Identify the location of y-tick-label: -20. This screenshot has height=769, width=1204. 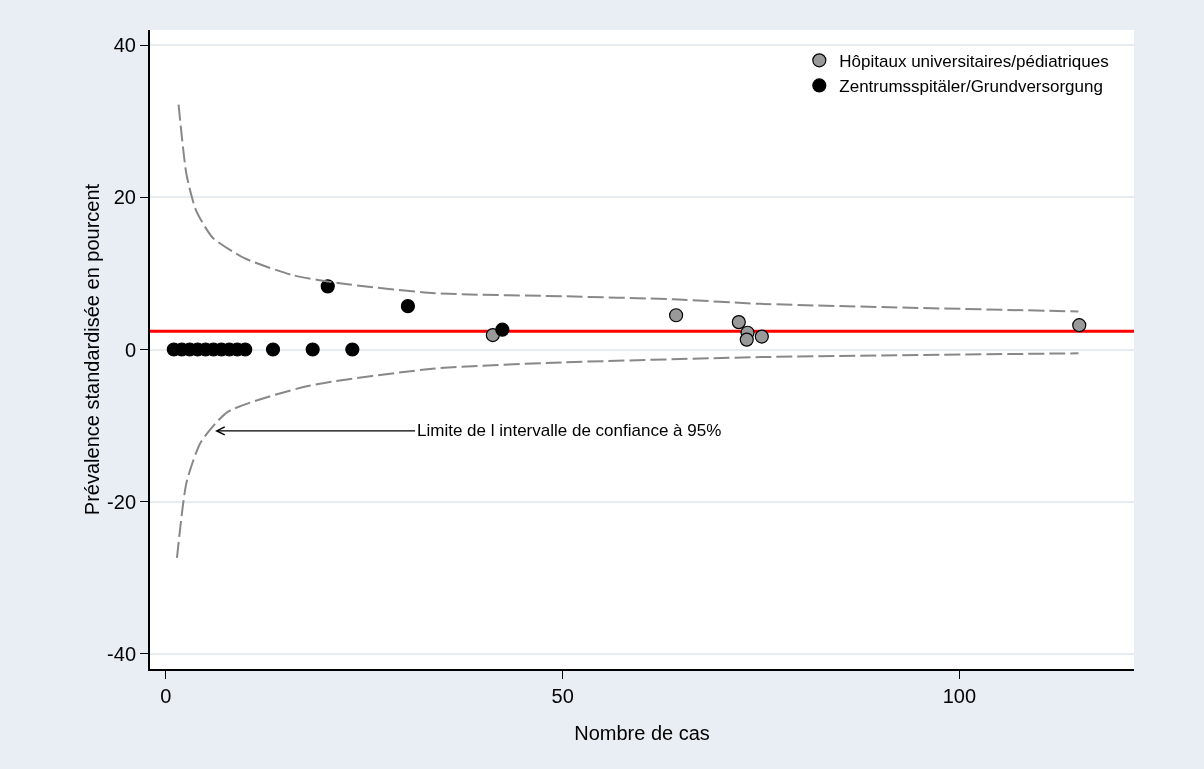
(121, 501).